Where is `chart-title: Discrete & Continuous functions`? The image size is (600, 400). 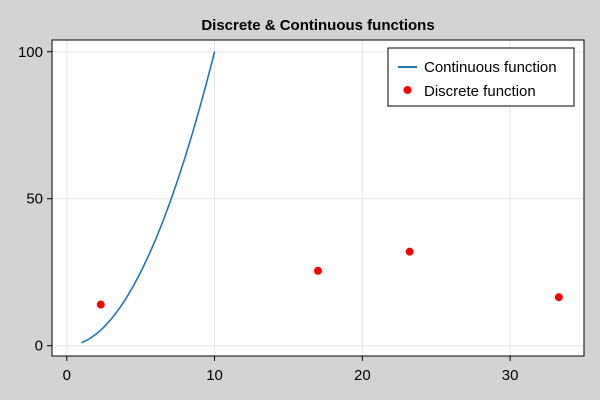
chart-title: Discrete & Continuous functions is located at coordinates (317, 25).